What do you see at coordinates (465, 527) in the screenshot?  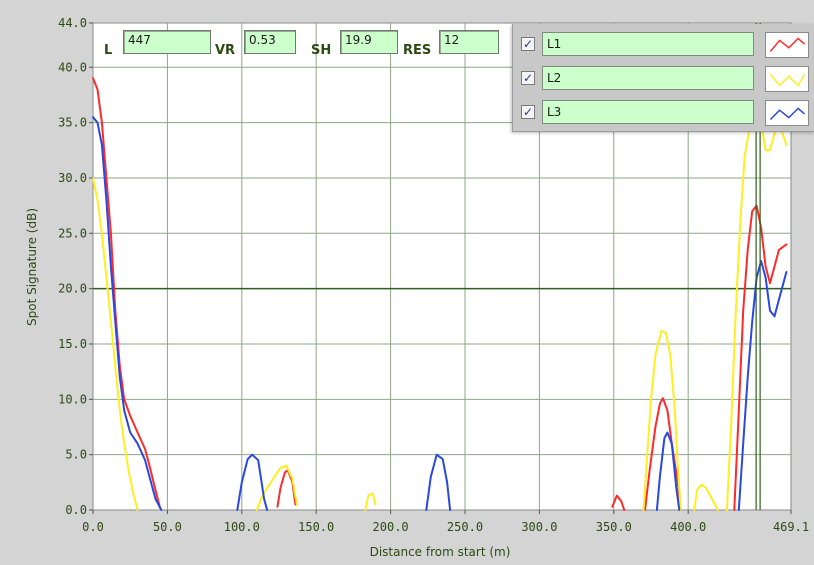 I see `x-tick-label: 250.0` at bounding box center [465, 527].